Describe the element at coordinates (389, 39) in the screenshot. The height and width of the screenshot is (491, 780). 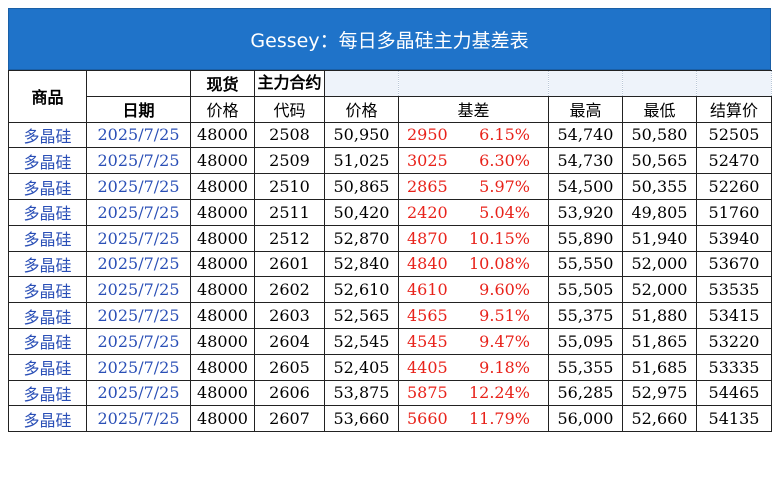
I see `table-title: Gessey：每日多晶硅主力基差表` at that location.